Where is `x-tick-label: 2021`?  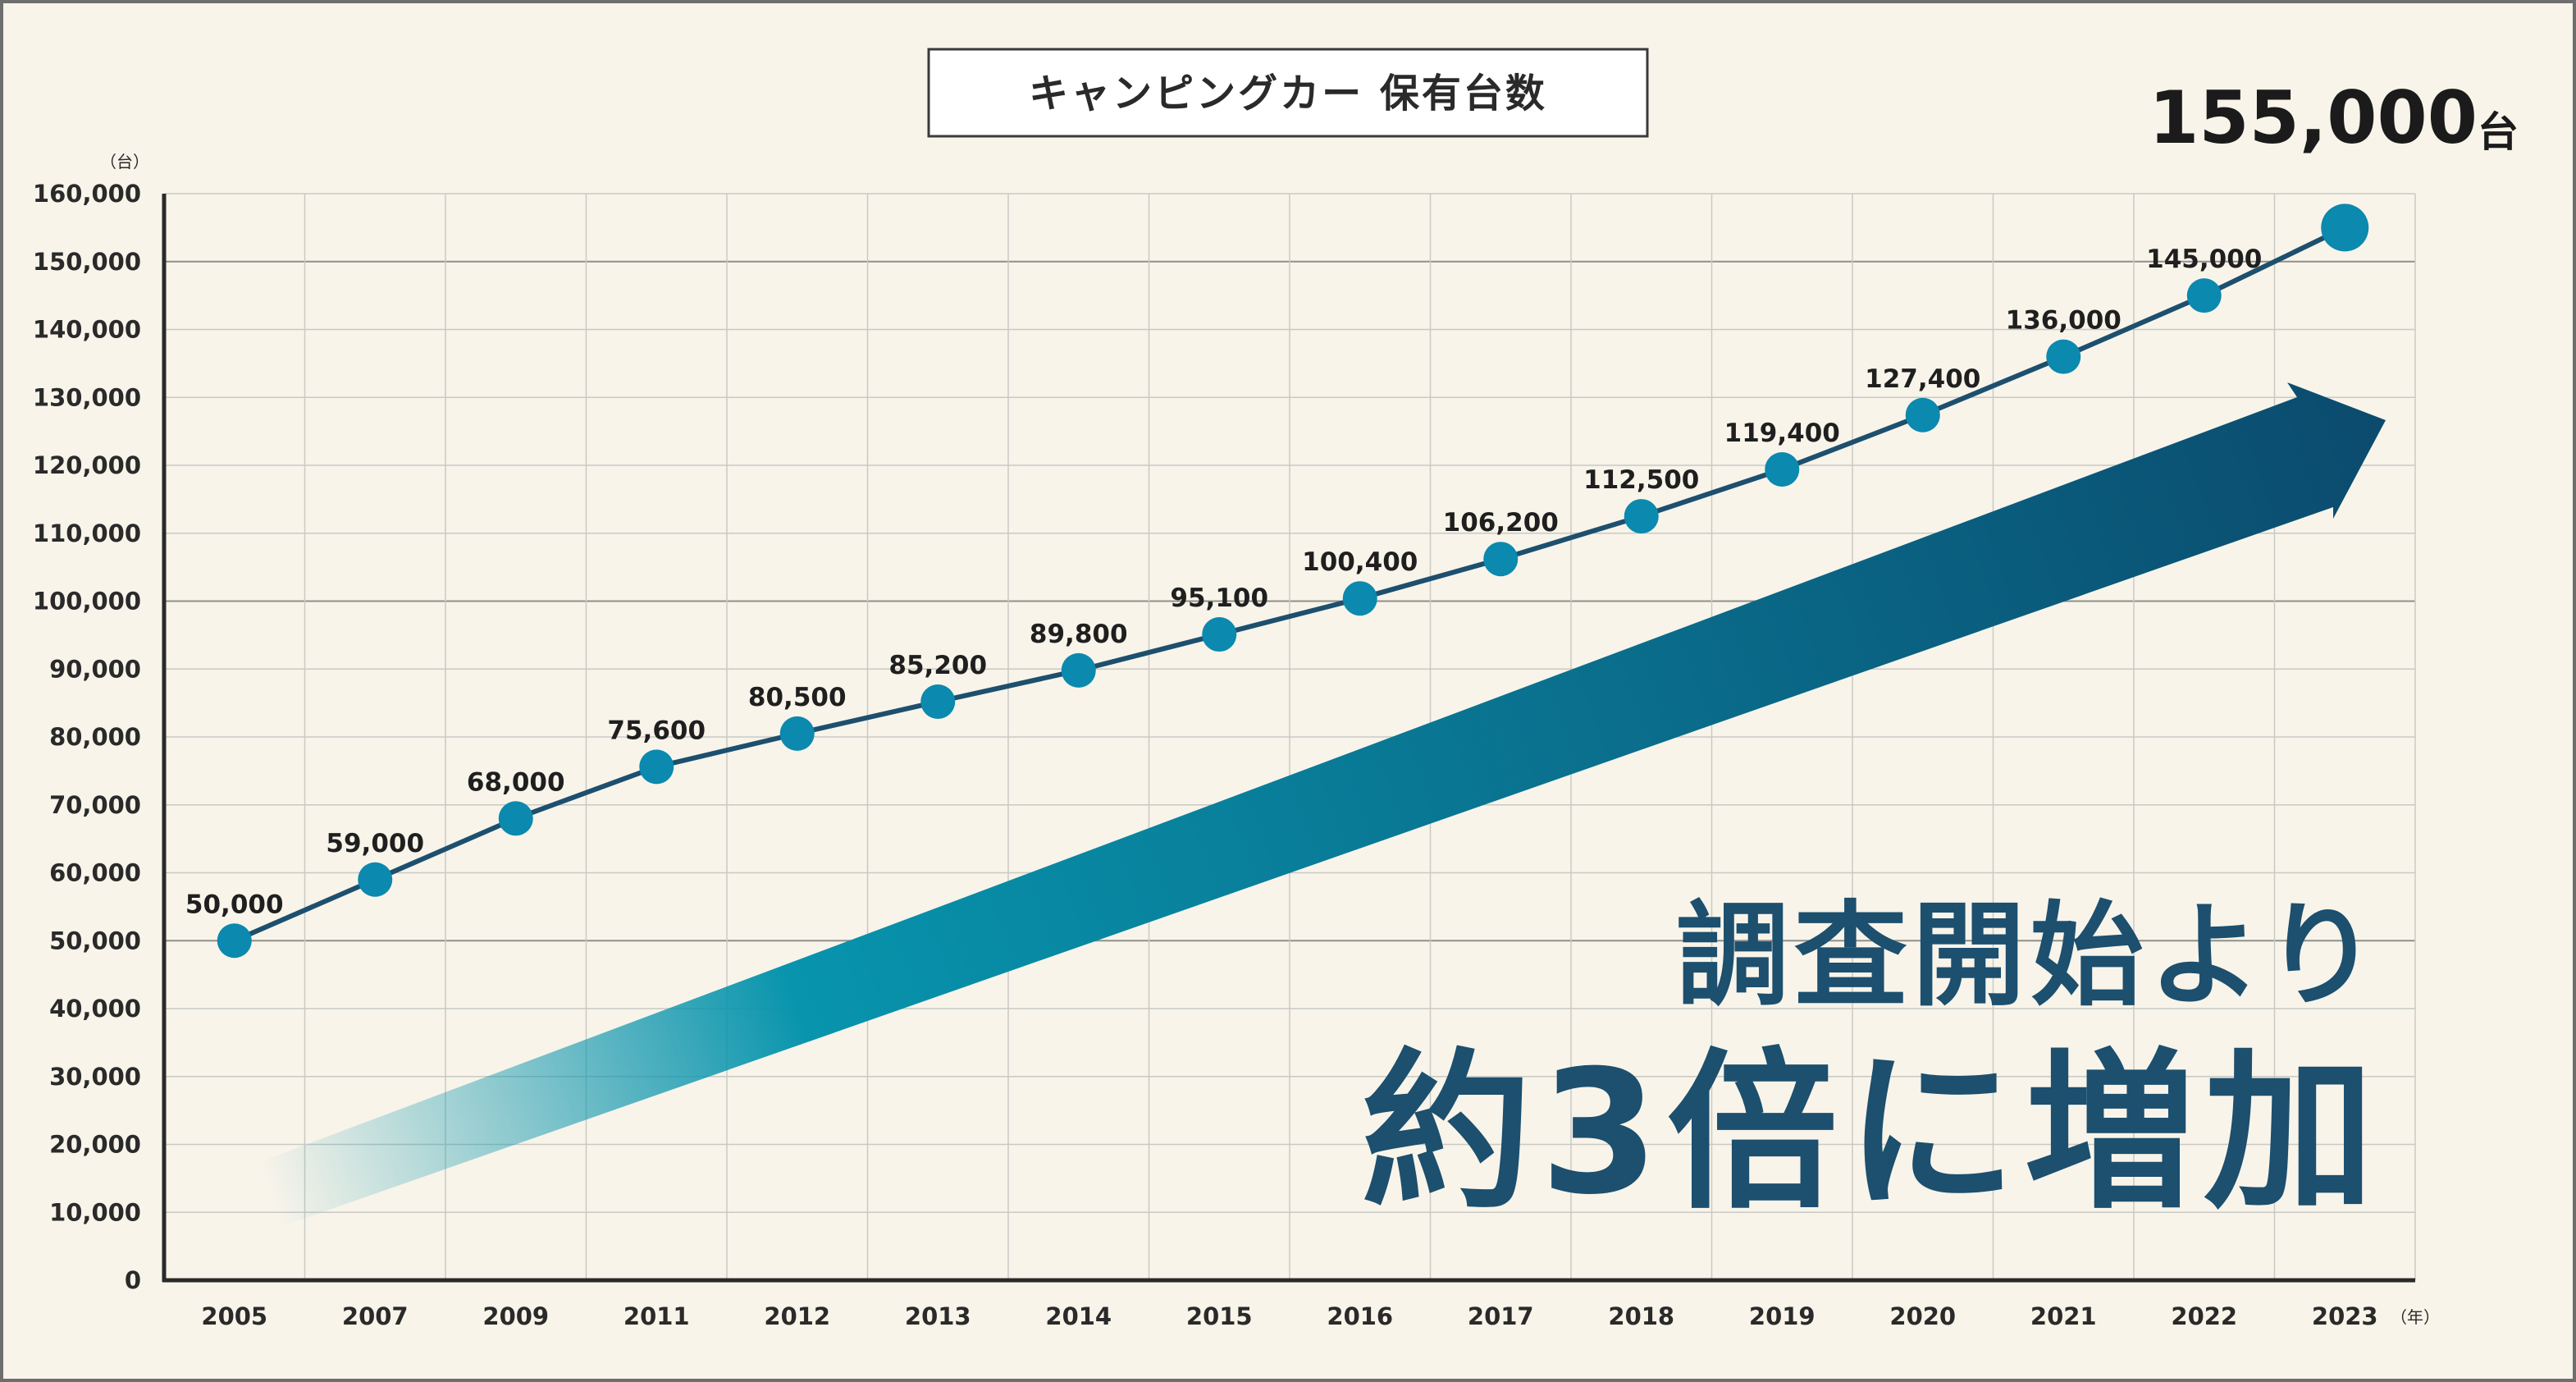 x-tick-label: 2021 is located at coordinates (2064, 1316).